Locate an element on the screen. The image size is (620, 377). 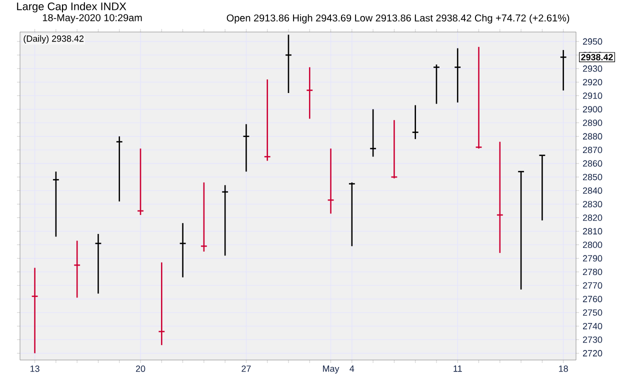
y-tick-label: 2830 is located at coordinates (592, 204).